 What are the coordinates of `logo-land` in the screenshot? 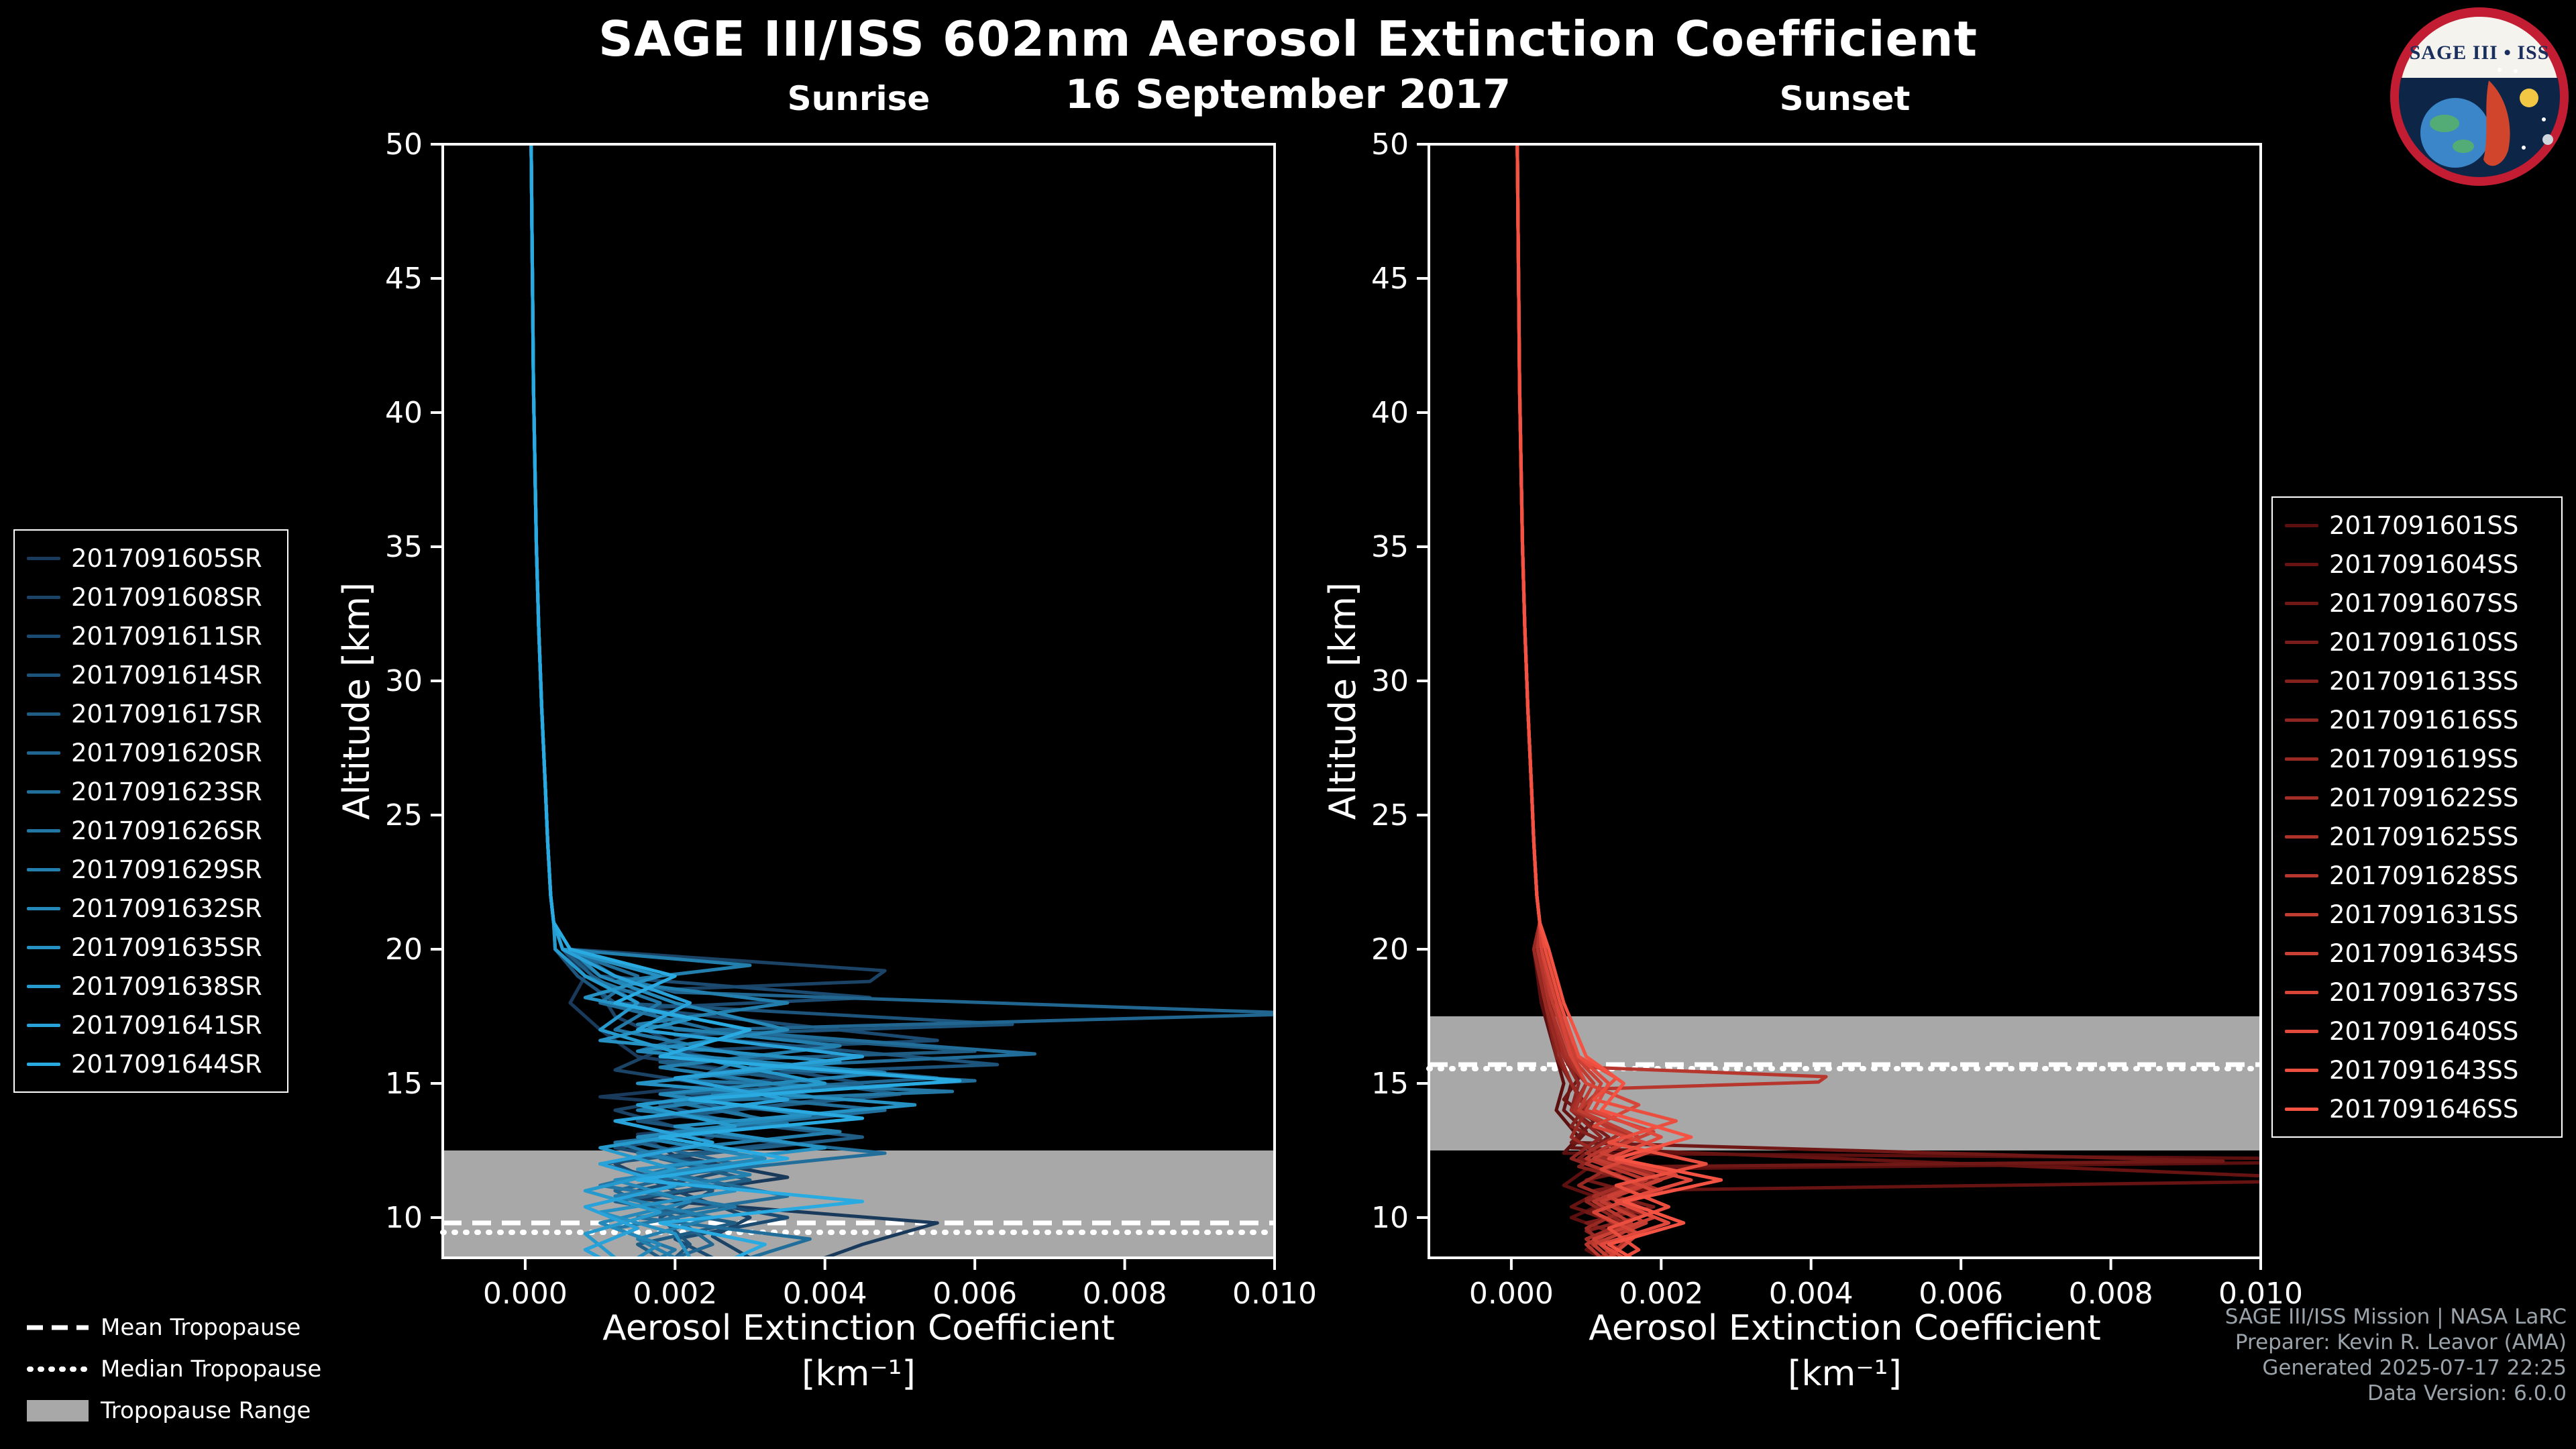 It's located at (2444, 123).